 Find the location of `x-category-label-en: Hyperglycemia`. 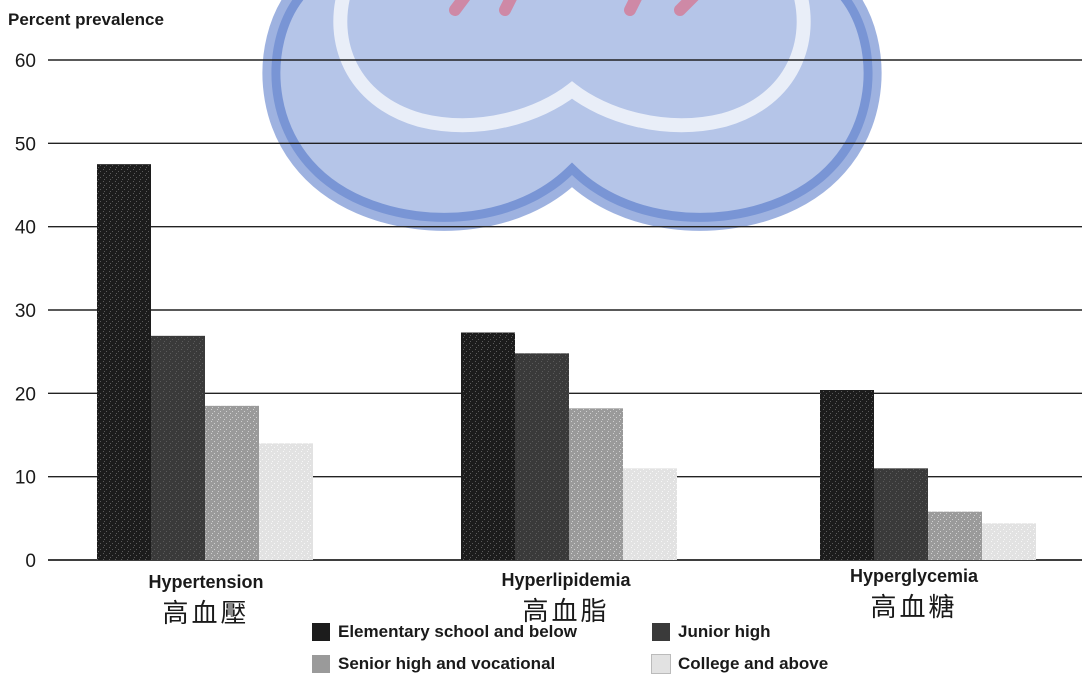

x-category-label-en: Hyperglycemia is located at coordinates (914, 576).